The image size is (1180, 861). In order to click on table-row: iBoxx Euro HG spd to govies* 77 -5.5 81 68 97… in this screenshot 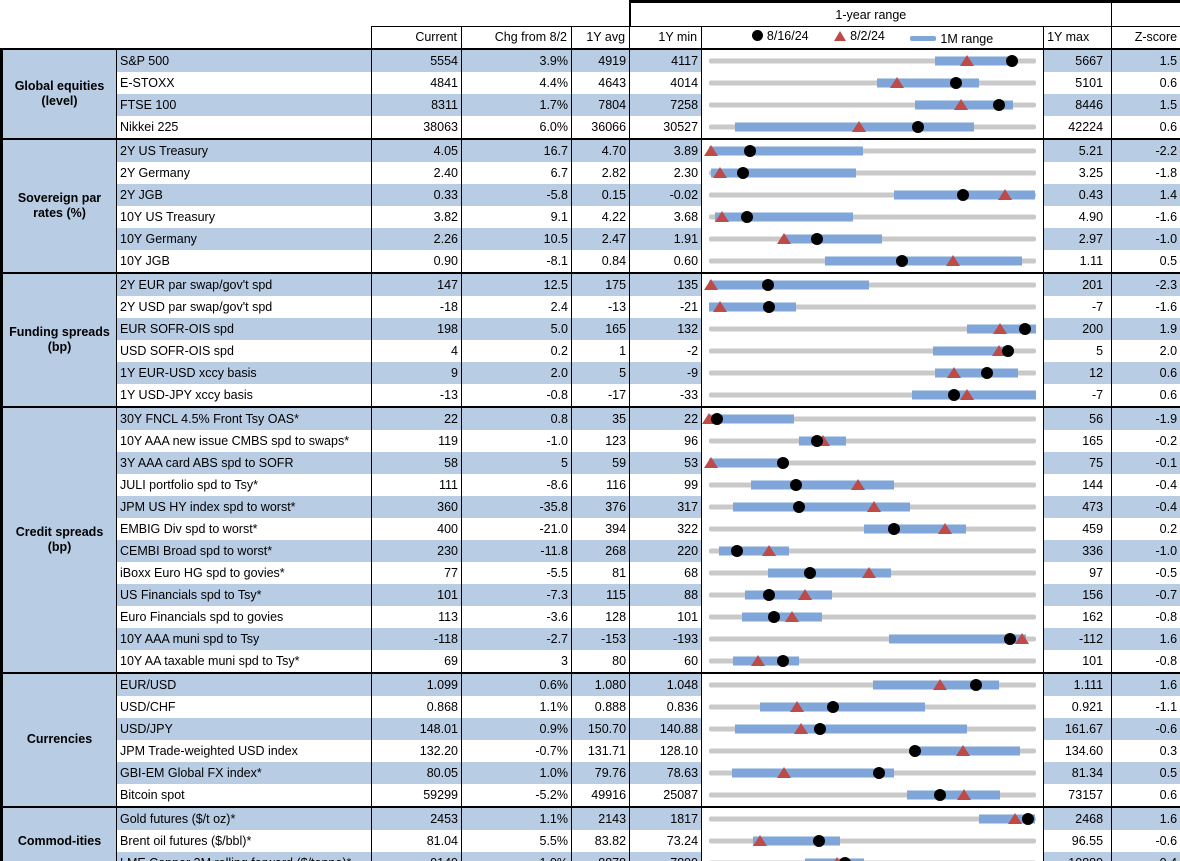, I will do `click(591, 572)`.